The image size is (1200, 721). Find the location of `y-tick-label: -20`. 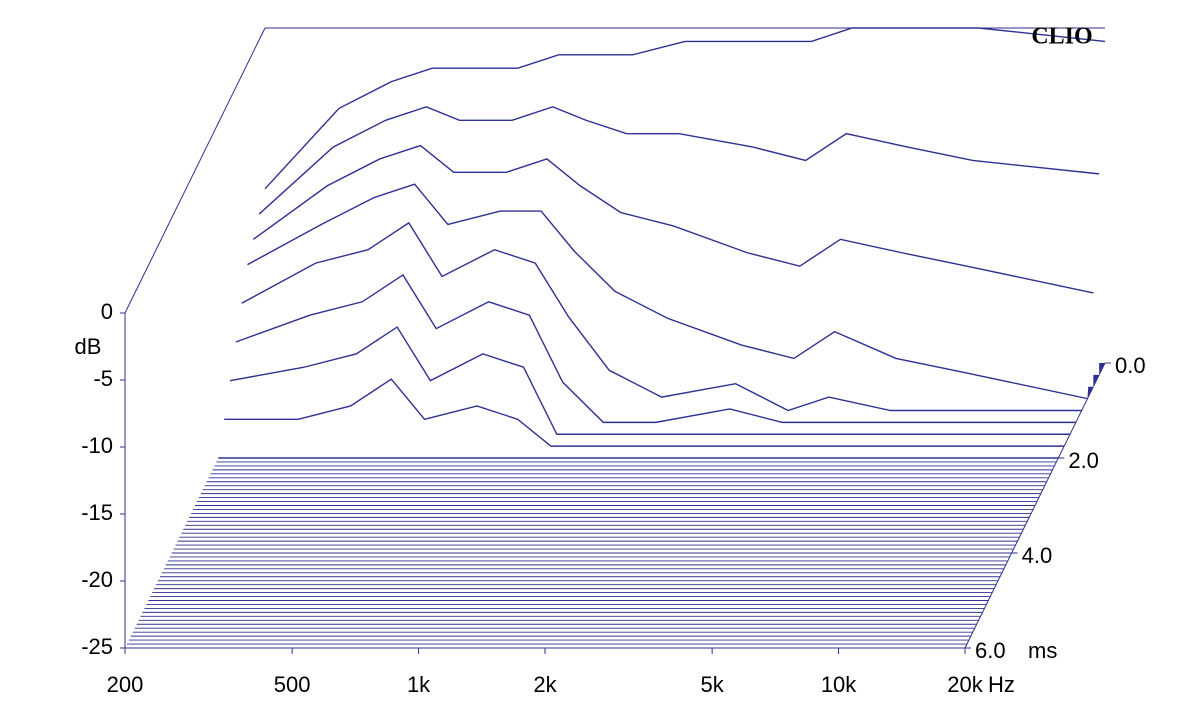

y-tick-label: -20 is located at coordinates (97, 579).